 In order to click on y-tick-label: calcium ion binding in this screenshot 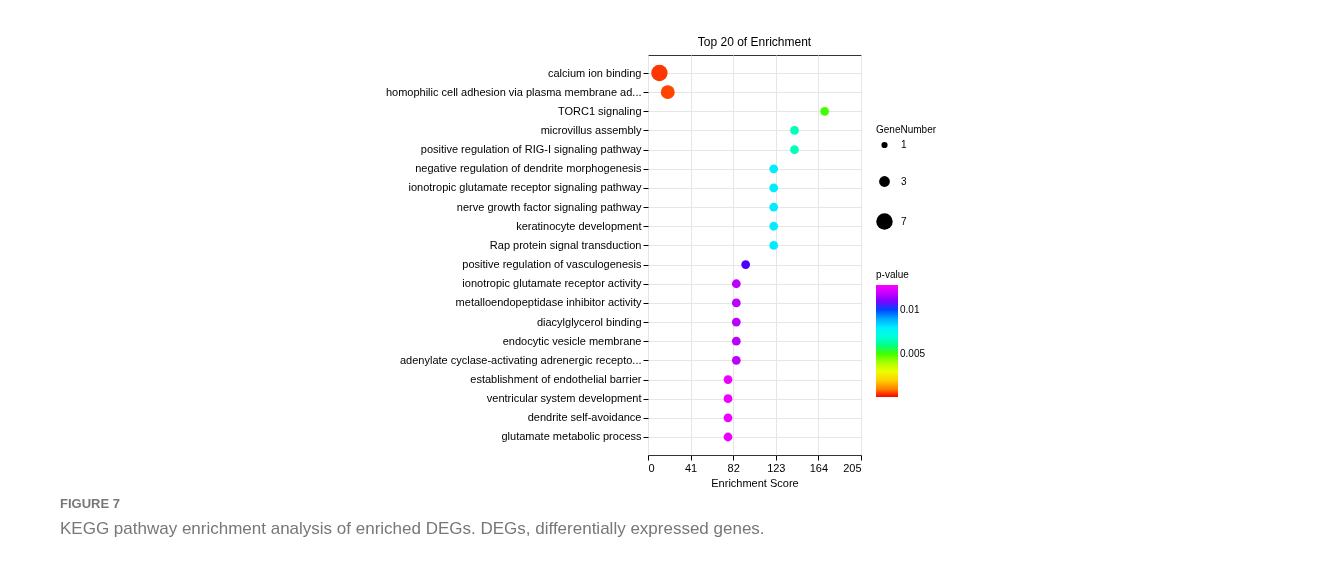, I will do `click(594, 72)`.